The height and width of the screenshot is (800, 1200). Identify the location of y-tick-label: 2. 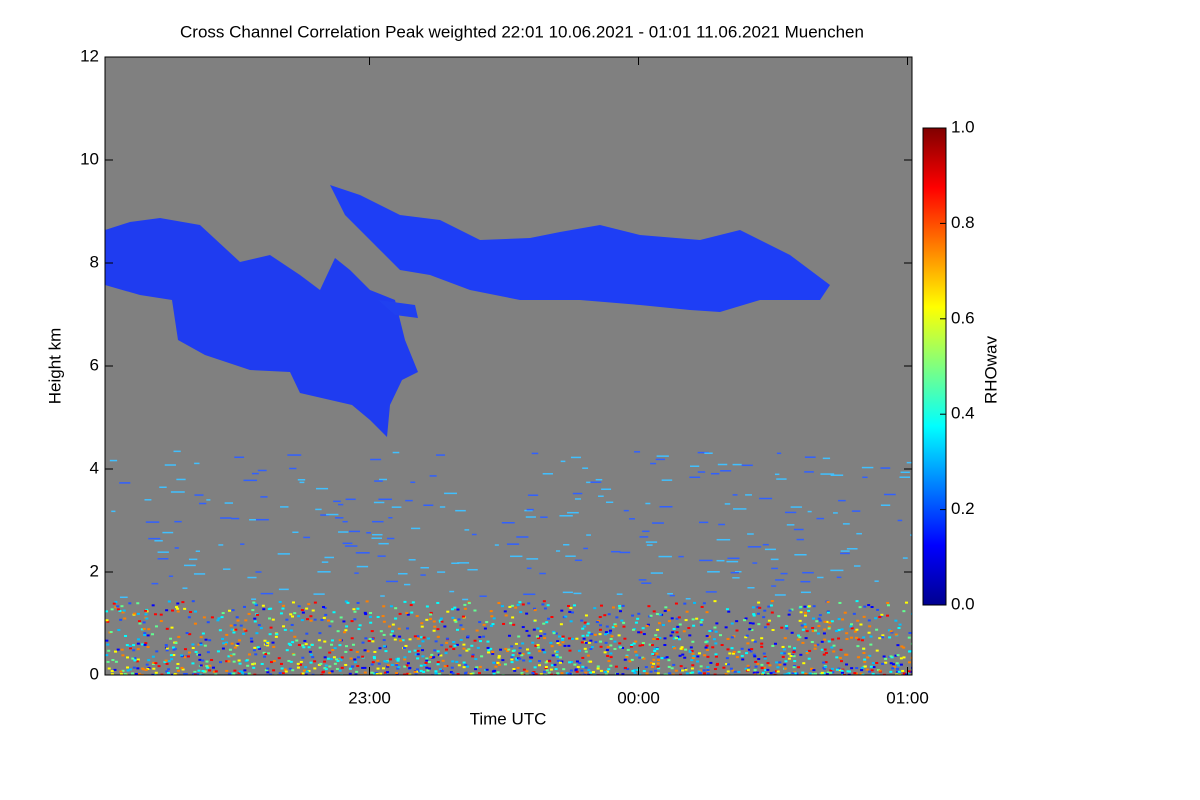
(94, 570).